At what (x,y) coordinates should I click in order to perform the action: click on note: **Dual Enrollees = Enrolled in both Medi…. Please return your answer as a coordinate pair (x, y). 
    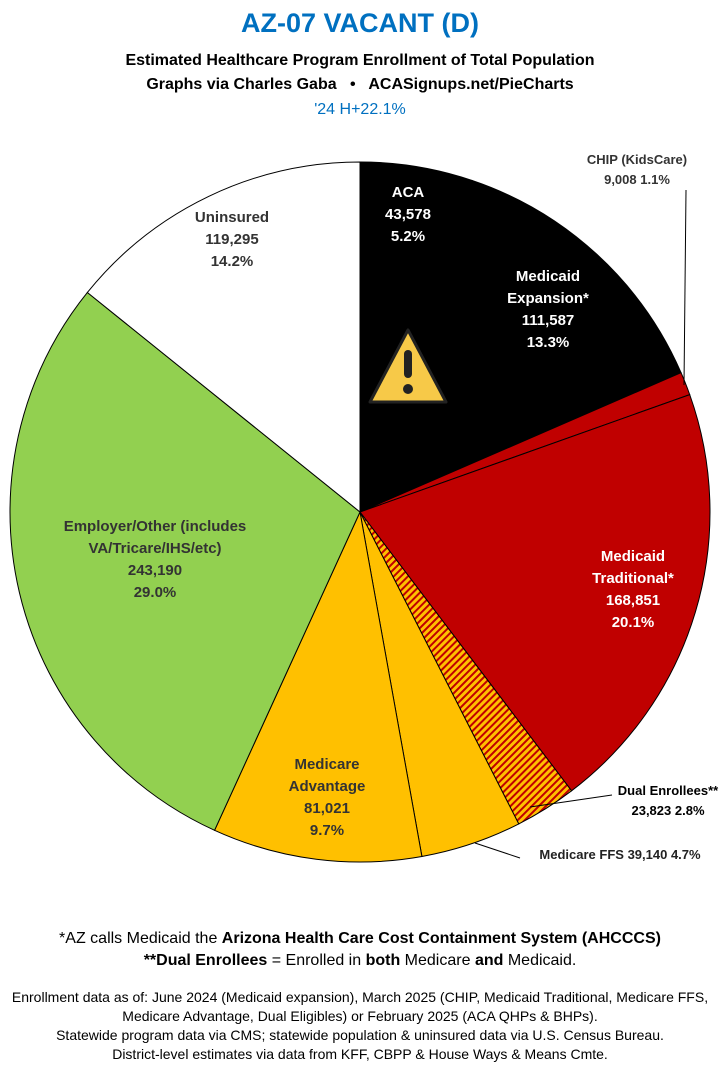
    Looking at the image, I should click on (360, 961).